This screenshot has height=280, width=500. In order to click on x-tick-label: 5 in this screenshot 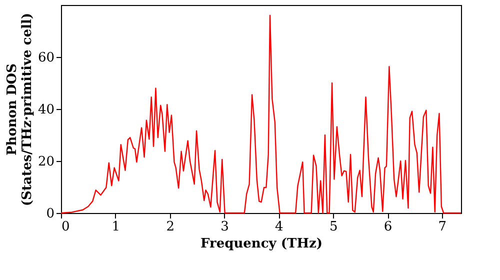, I will do `click(333, 227)`.